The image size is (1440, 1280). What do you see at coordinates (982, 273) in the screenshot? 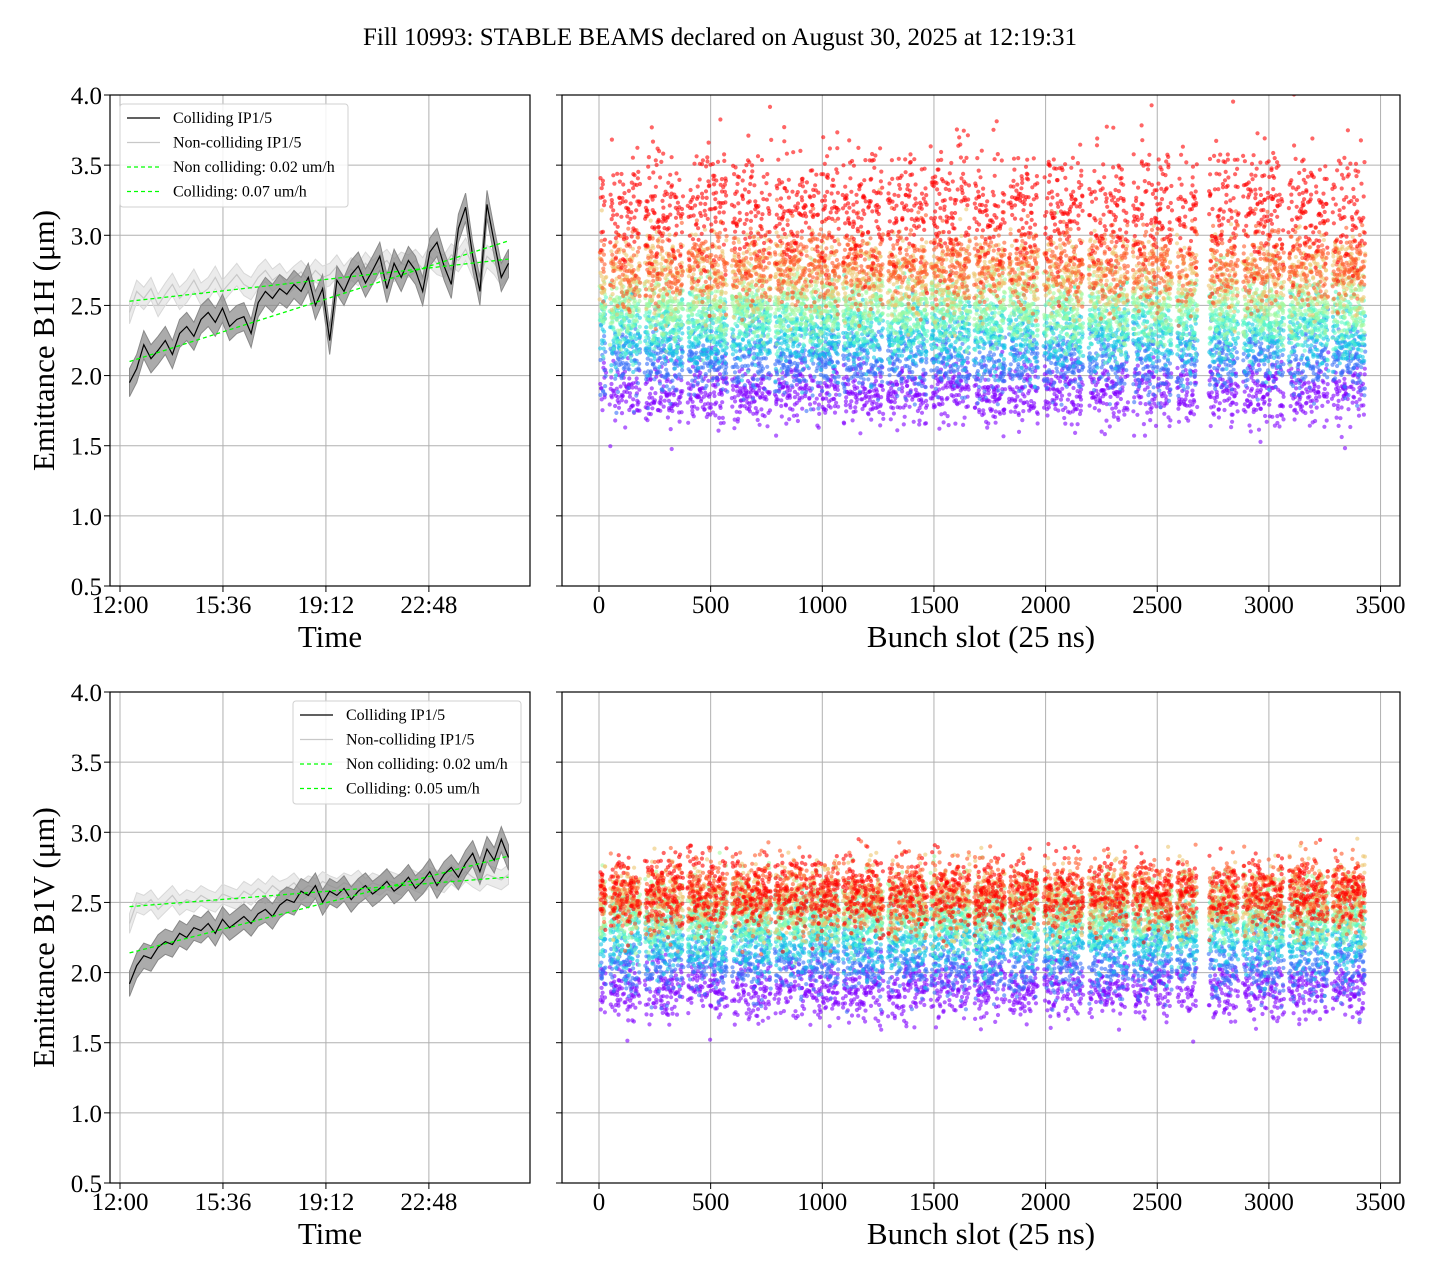
I see `plot-area` at bounding box center [982, 273].